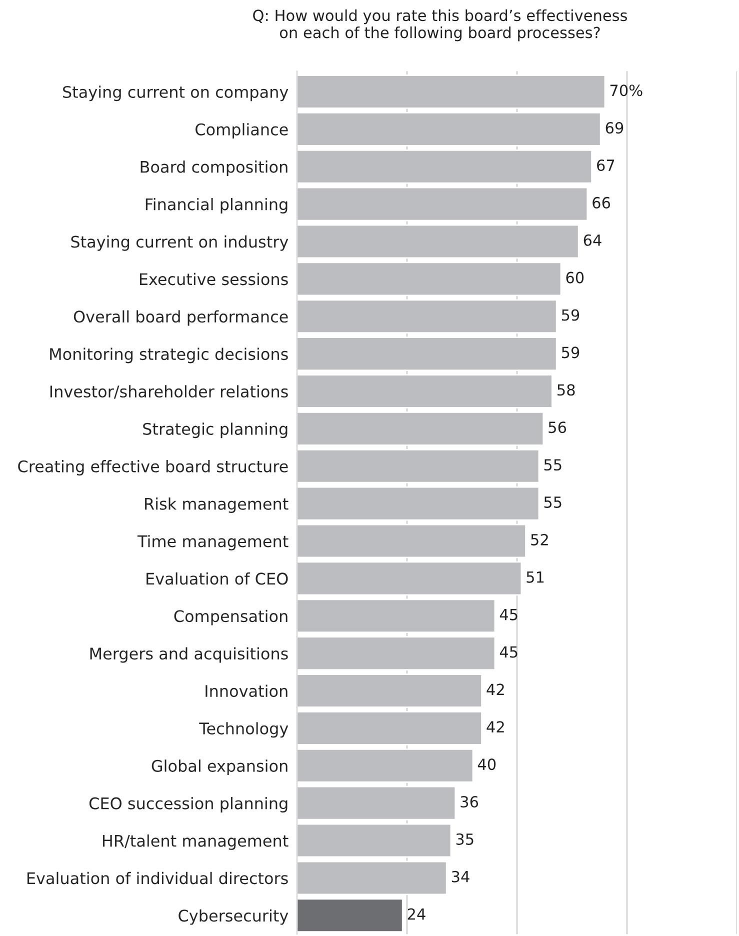 The height and width of the screenshot is (936, 739). Describe the element at coordinates (469, 802) in the screenshot. I see `data-label: 36` at that location.